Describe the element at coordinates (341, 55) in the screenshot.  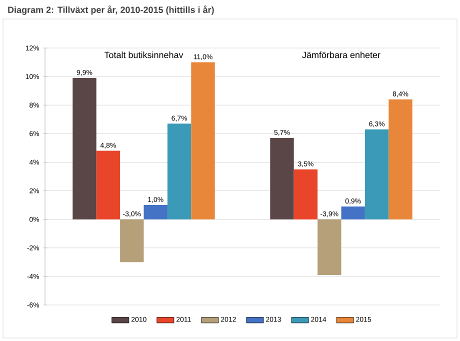
I see `x-tick-label: Jämförbara enheter` at that location.